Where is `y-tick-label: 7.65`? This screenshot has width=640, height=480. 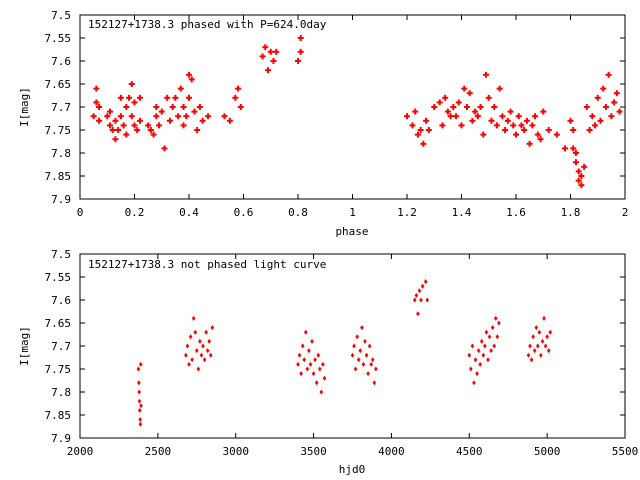 y-tick-label: 7.65 is located at coordinates (58, 323).